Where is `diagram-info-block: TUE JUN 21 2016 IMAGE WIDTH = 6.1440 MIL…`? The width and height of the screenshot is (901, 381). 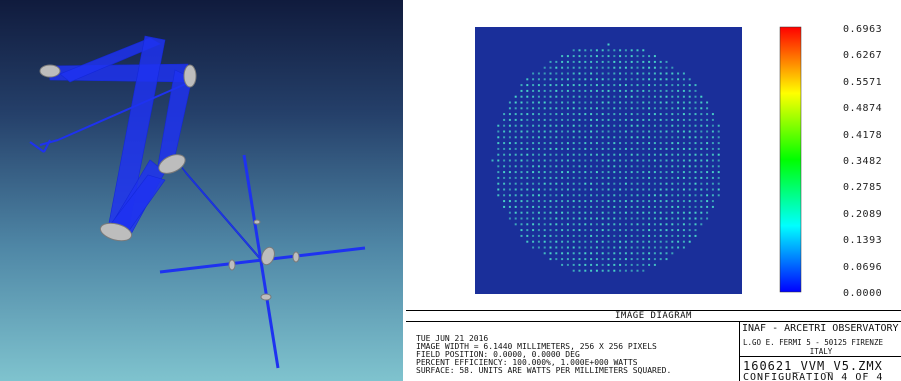
diagram-info-block: TUE JUN 21 2016 IMAGE WIDTH = 6.1440 MIL… is located at coordinates (572, 351).